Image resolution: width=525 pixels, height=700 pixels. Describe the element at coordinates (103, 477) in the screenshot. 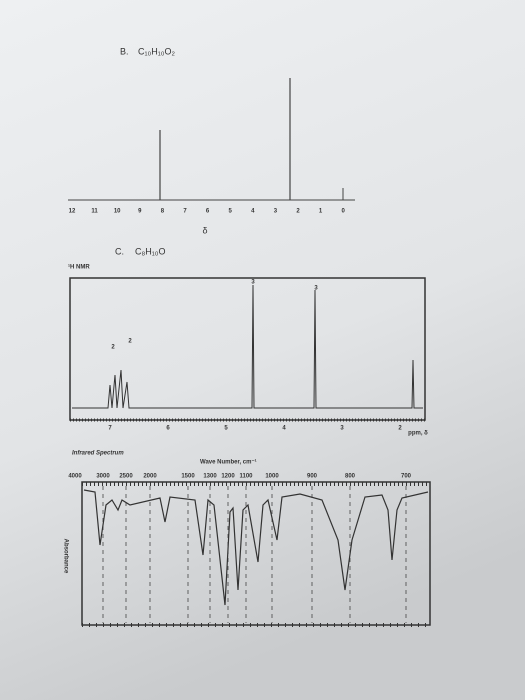

I see `tick-label: 3000` at that location.